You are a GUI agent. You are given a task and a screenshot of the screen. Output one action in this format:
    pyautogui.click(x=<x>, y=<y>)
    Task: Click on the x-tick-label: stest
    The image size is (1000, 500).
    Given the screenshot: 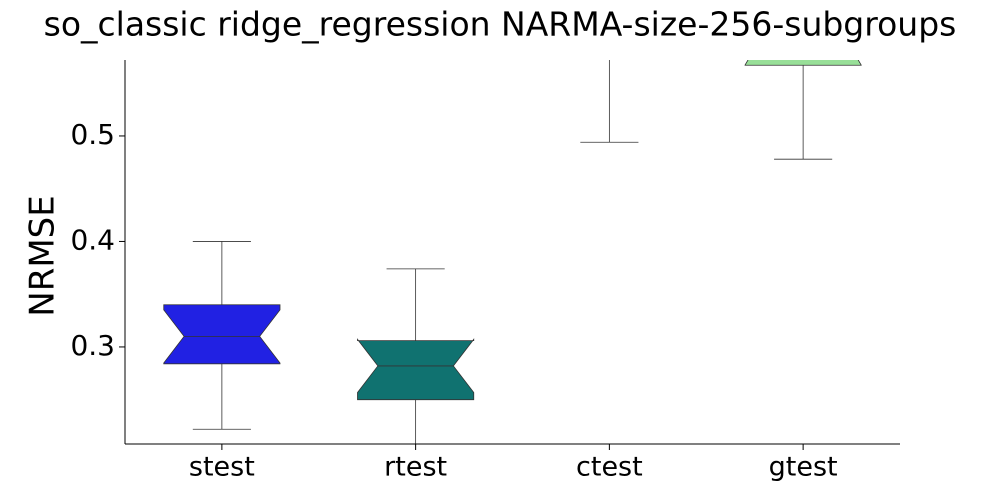 What is the action you would take?
    pyautogui.click(x=222, y=467)
    